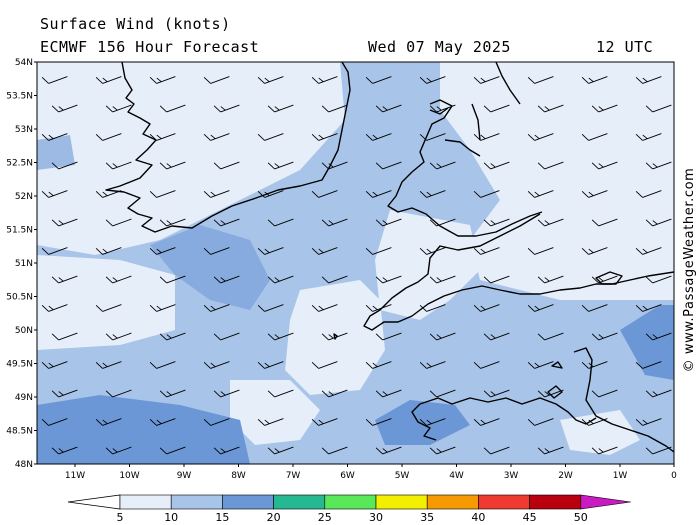  What do you see at coordinates (293, 476) in the screenshot?
I see `lon-label: 7W` at bounding box center [293, 476].